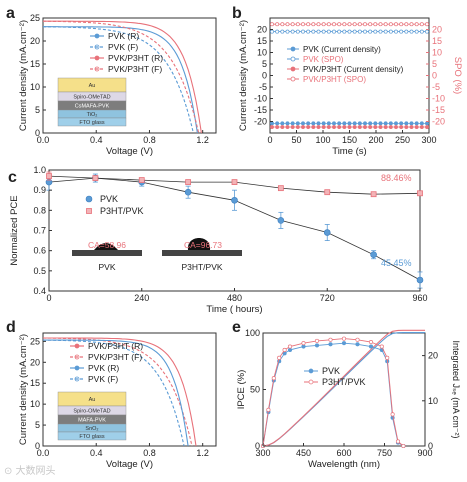  I want to click on panel-d-legend-text-3: PVK (F), so click(103, 379).